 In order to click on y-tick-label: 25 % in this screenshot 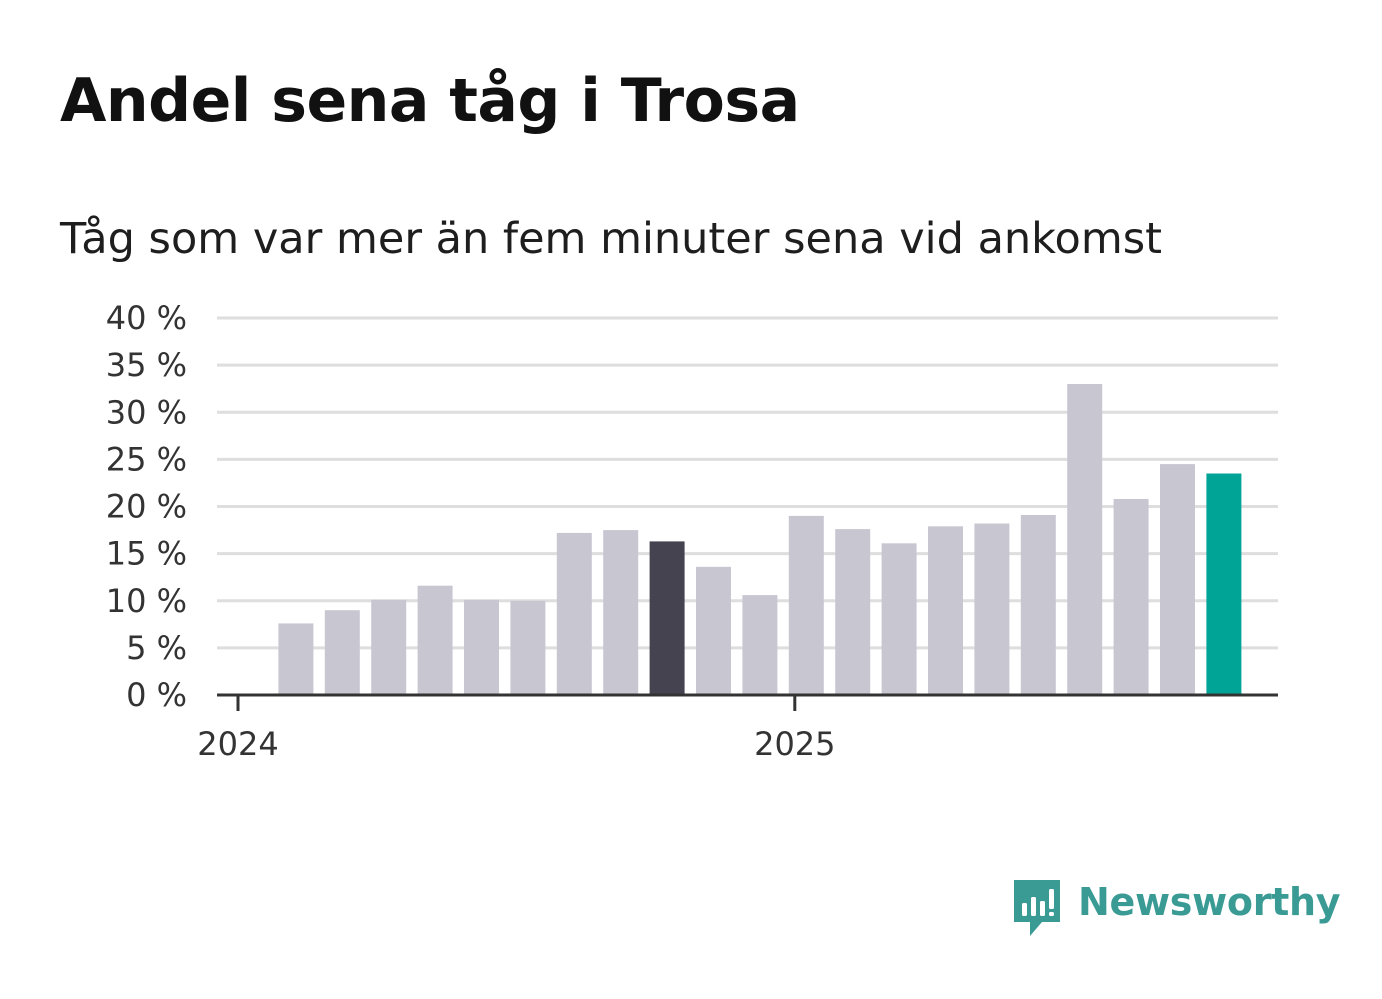, I will do `click(146, 459)`.